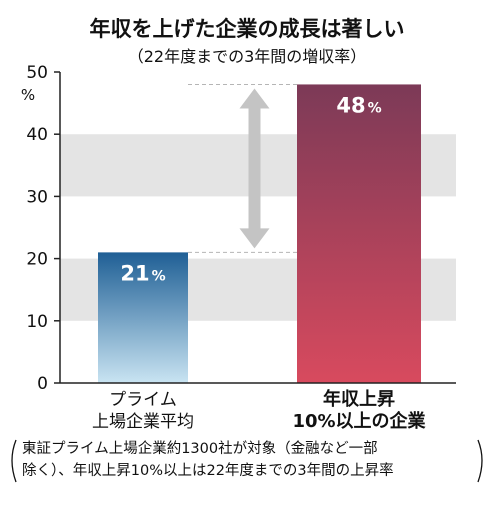 Image resolution: width=494 pixels, height=508 pixels. What do you see at coordinates (247, 56) in the screenshot?
I see `chart-subtitle: （22年度までの3年間の増収率）` at bounding box center [247, 56].